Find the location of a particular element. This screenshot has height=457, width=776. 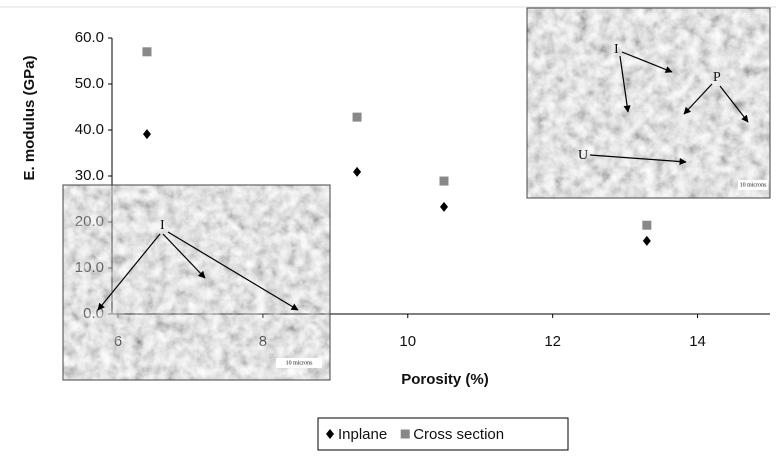

x-tick-label: 12 is located at coordinates (552, 341).